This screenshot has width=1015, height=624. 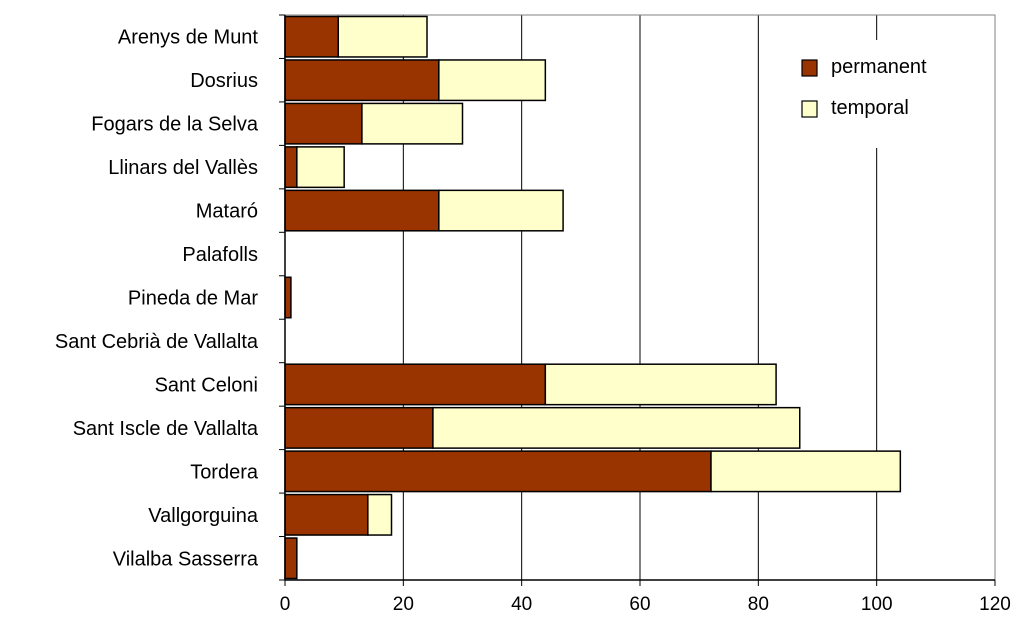 I want to click on legend-label-permanent: permanent, so click(x=879, y=67).